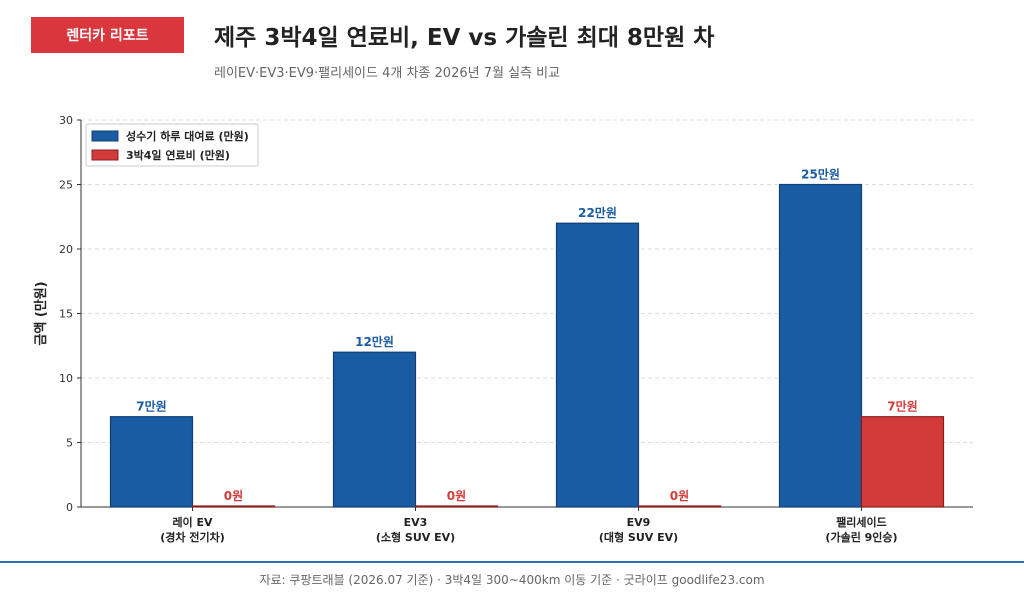  Describe the element at coordinates (66, 249) in the screenshot. I see `y-tick-label: 20` at that location.